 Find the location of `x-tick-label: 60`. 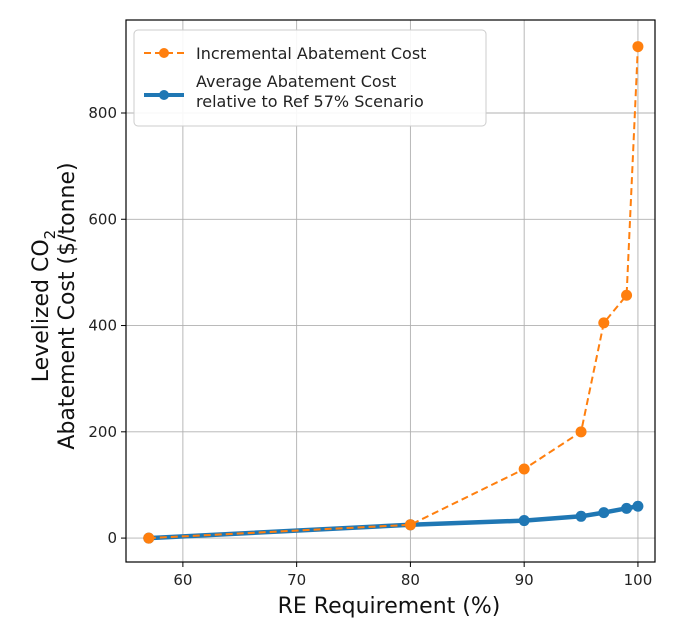

x-tick-label: 60 is located at coordinates (182, 580).